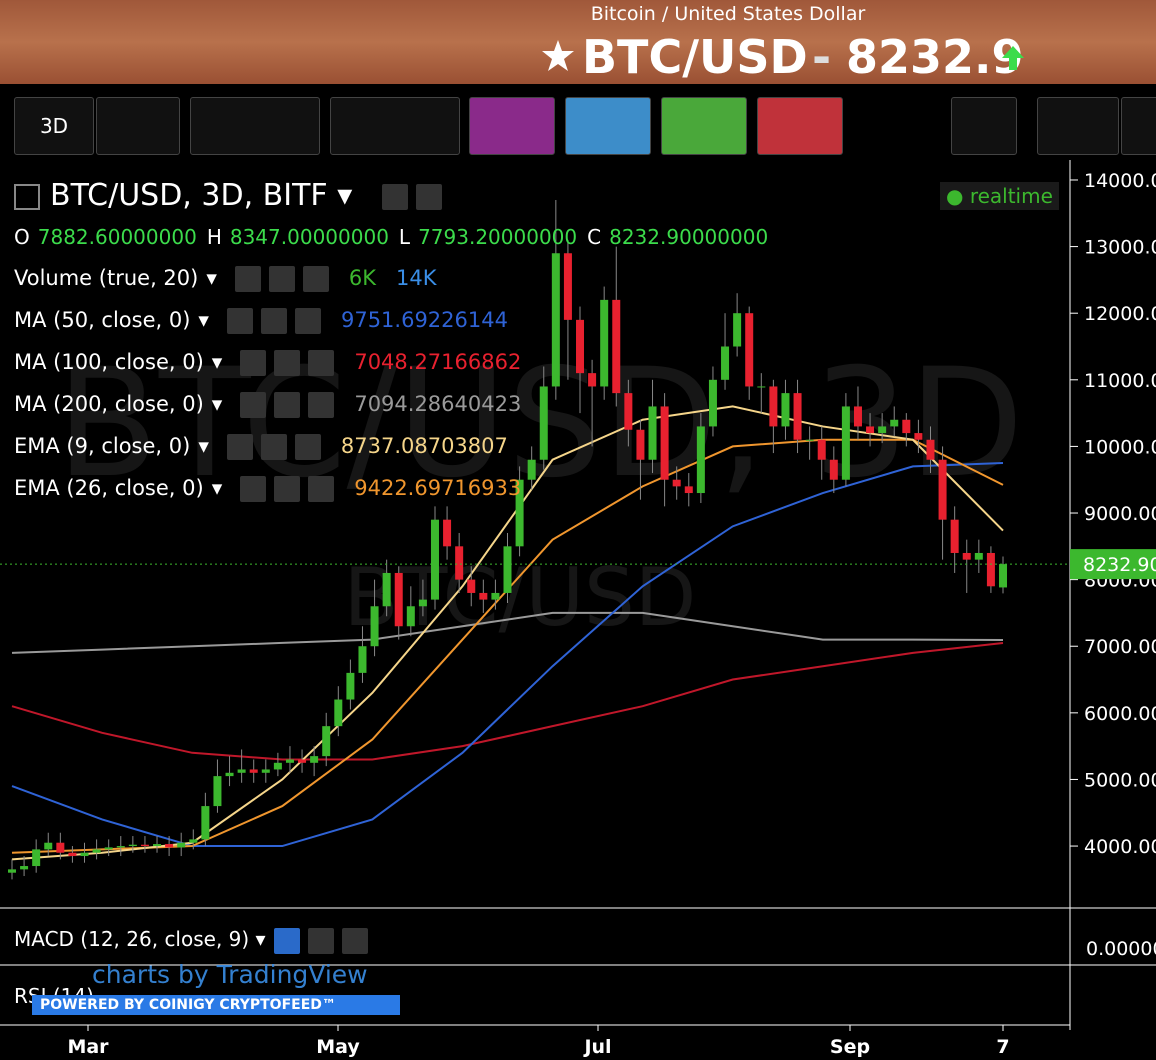 The image size is (1156, 1060). What do you see at coordinates (704, 126) in the screenshot?
I see `up-button` at bounding box center [704, 126].